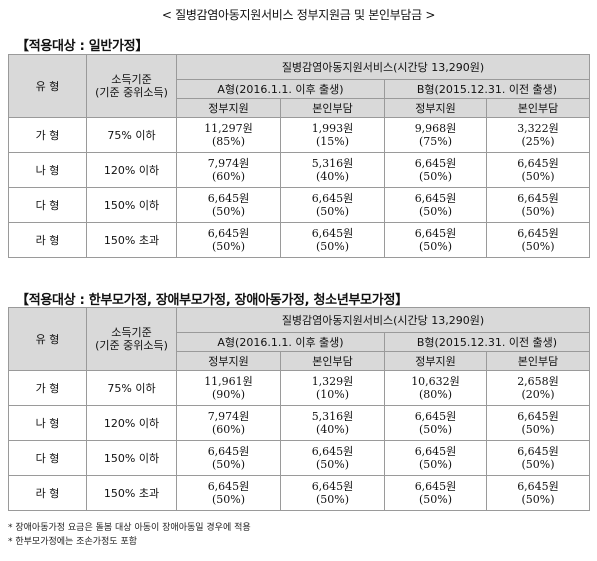  What do you see at coordinates (228, 394) in the screenshot?
I see `percentage: (90%)` at bounding box center [228, 394].